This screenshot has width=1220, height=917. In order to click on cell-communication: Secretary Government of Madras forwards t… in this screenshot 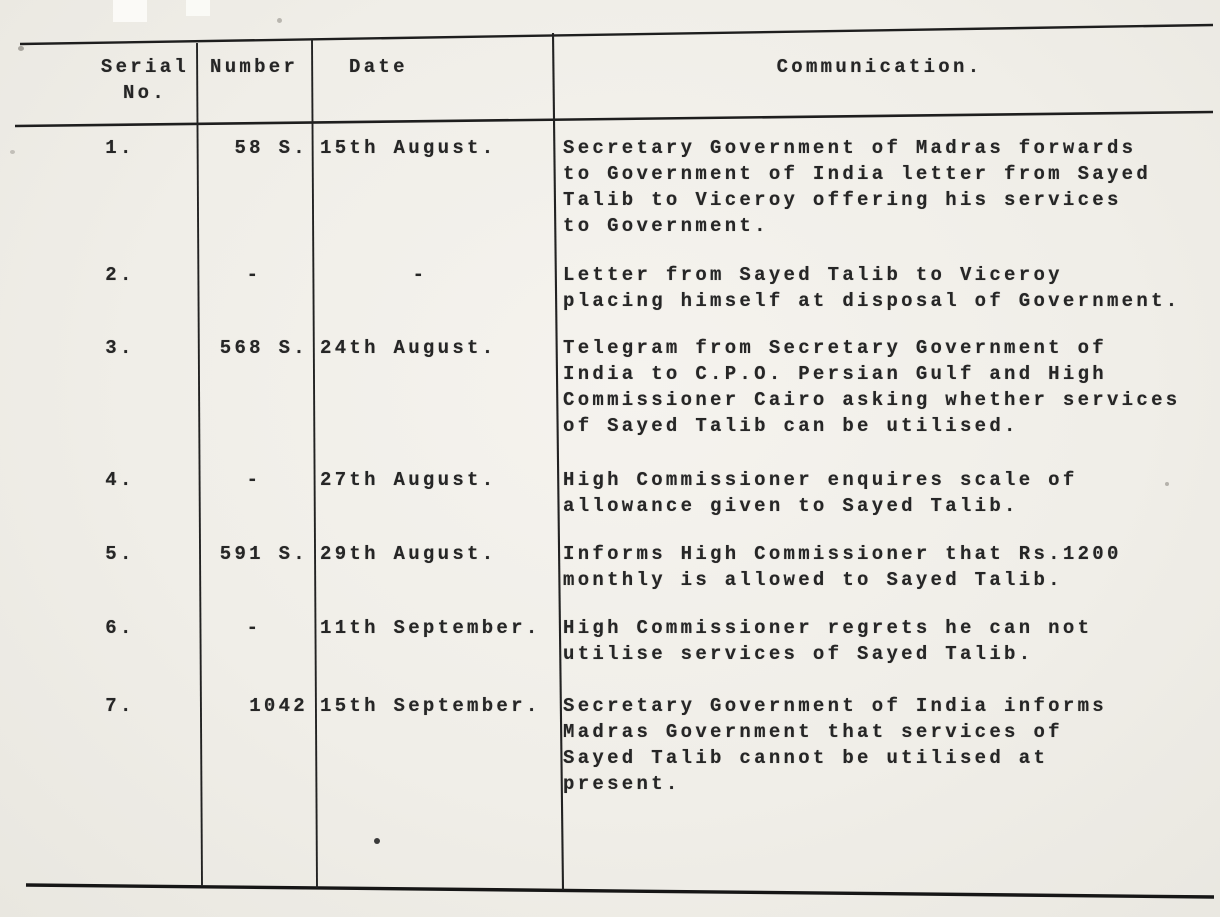, I will do `click(885, 187)`.